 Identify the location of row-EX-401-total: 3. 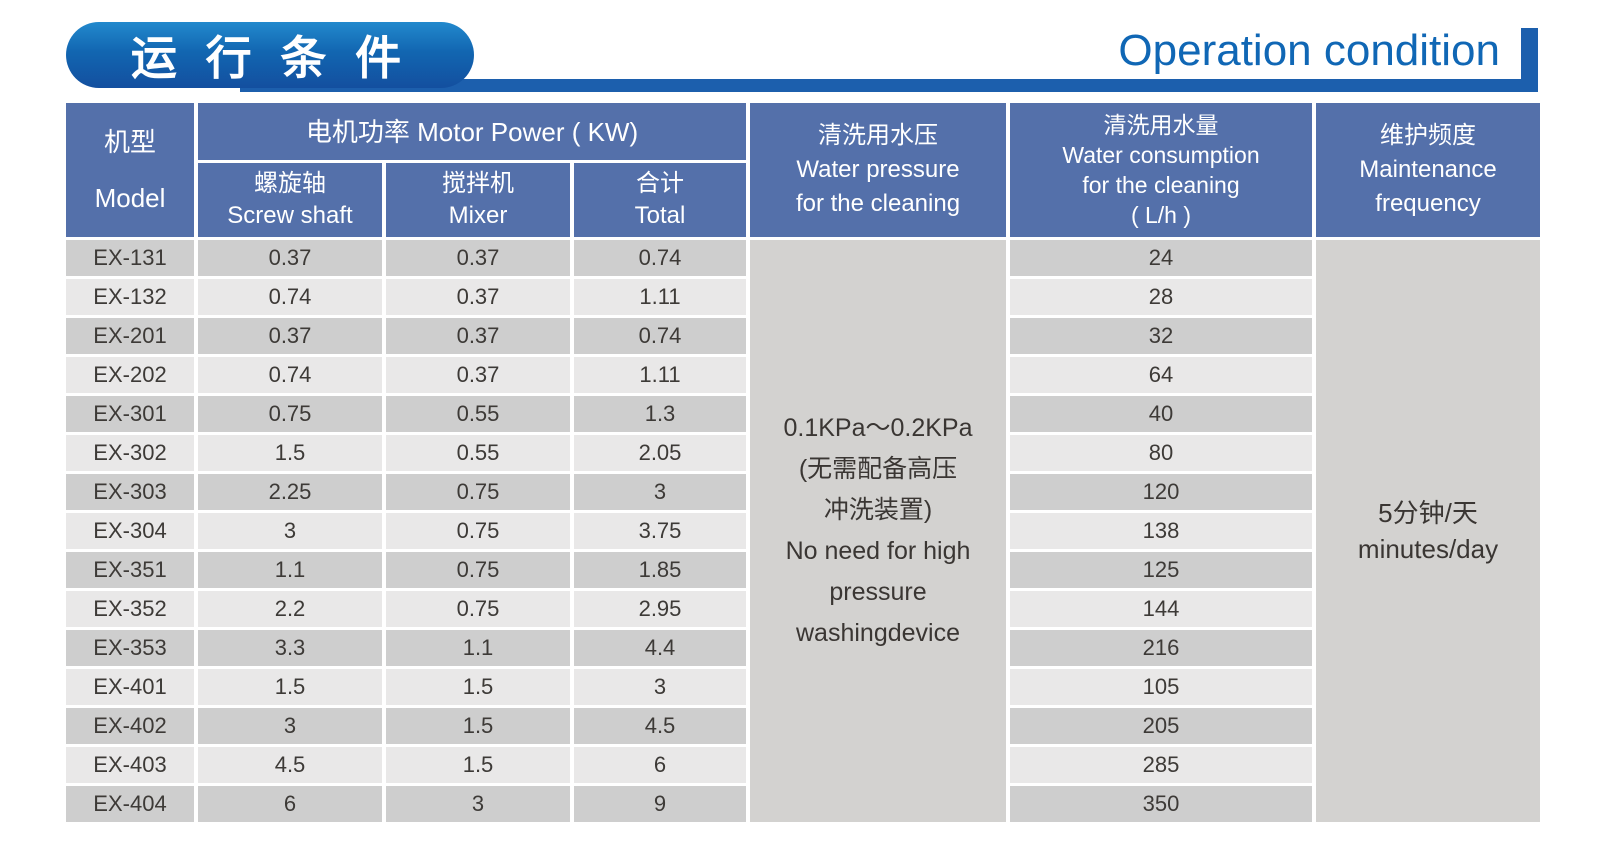
(660, 687).